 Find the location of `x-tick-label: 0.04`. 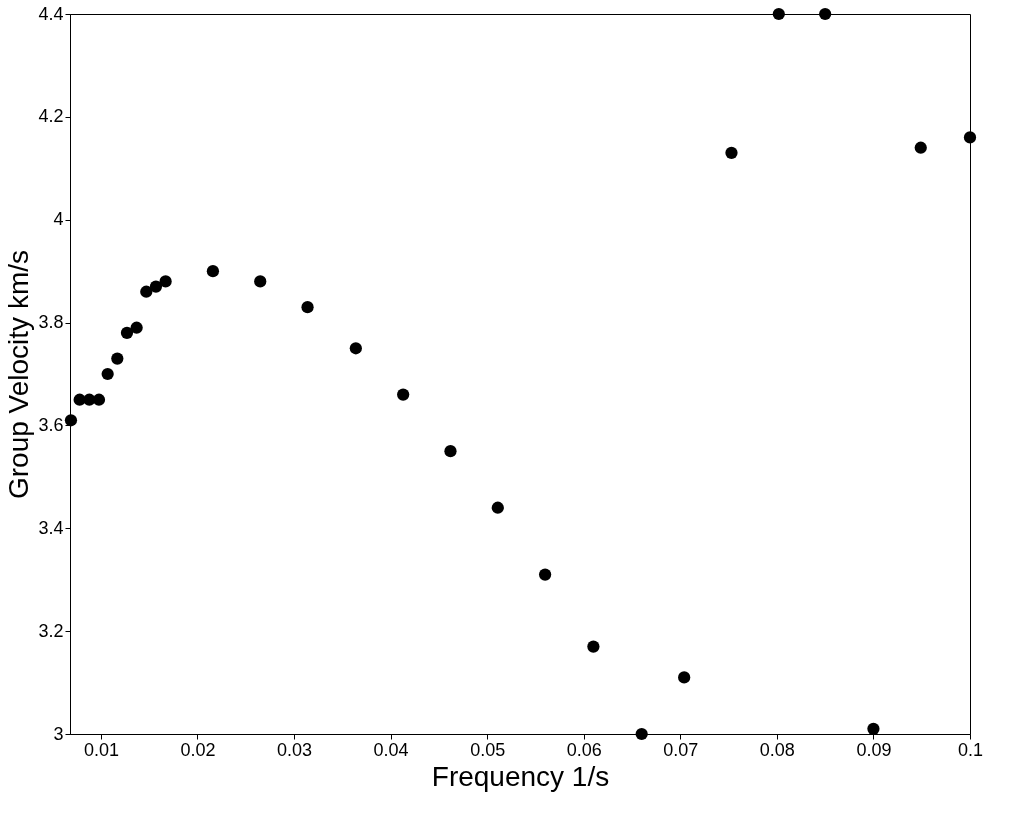

x-tick-label: 0.04 is located at coordinates (391, 749).